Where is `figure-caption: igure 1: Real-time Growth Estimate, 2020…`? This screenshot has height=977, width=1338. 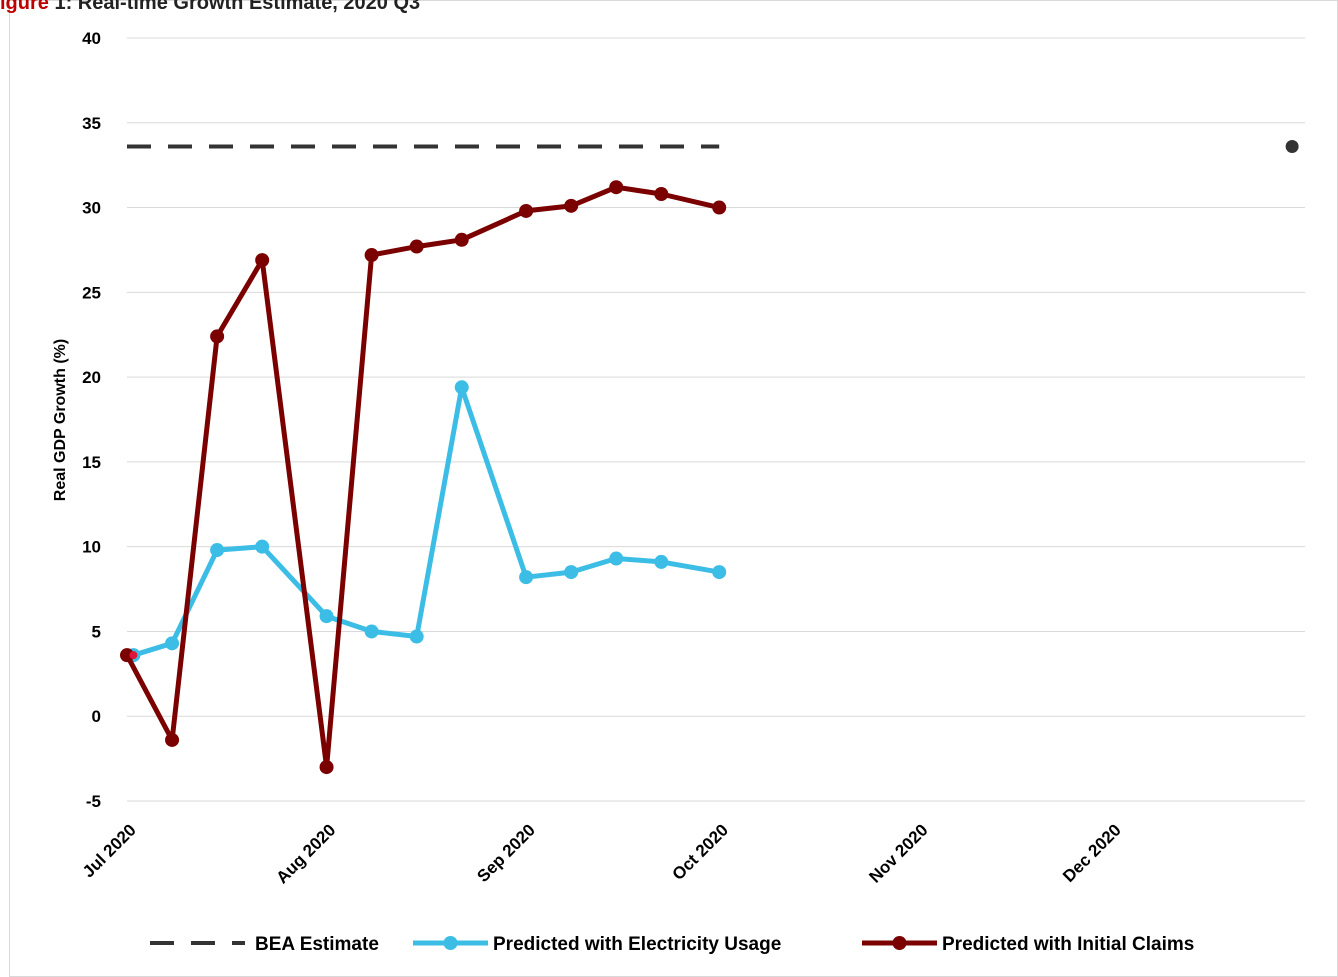
figure-caption: igure 1: Real-time Growth Estimate, 2020… is located at coordinates (210, 7).